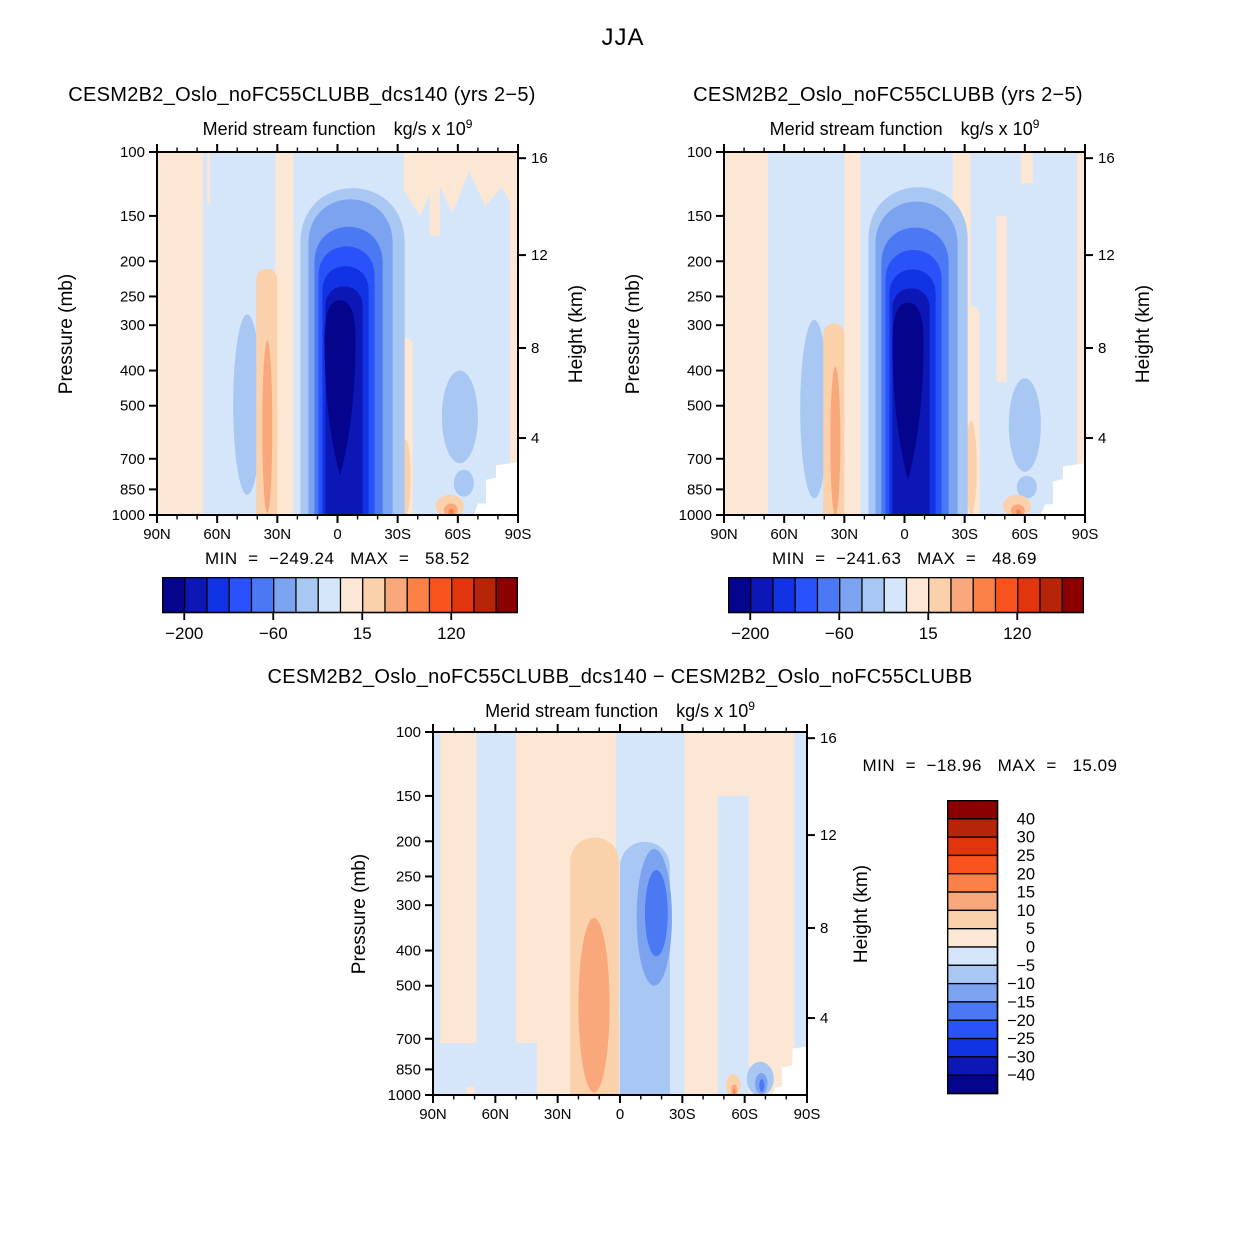 The width and height of the screenshot is (1246, 1246). Describe the element at coordinates (337, 558) in the screenshot. I see `panel-a-stats: MIN = −249.24 MAX = 58.52` at that location.